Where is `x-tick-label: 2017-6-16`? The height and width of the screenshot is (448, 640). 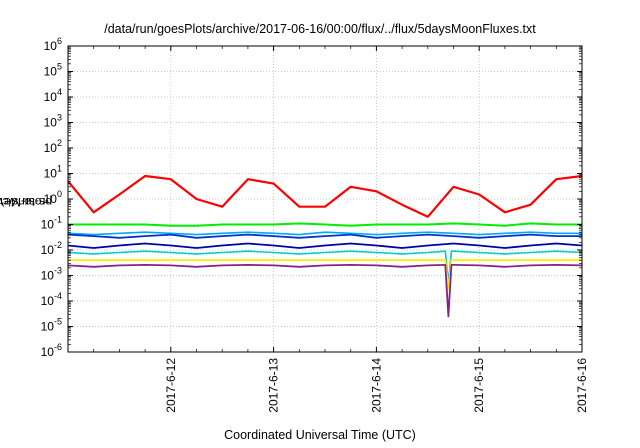
x-tick-label: 2017-6-16 is located at coordinates (582, 385).